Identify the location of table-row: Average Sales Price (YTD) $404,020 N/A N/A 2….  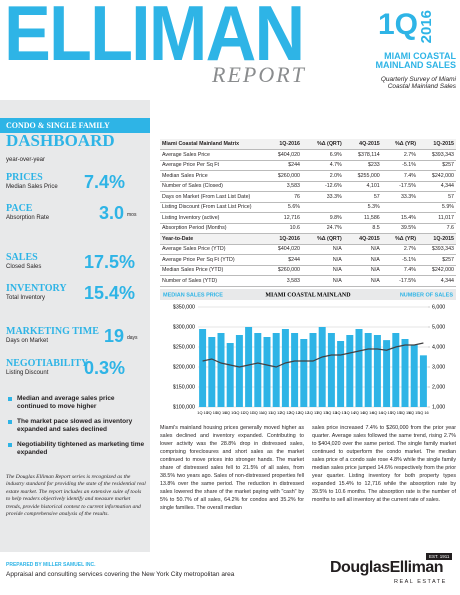
(308, 249).